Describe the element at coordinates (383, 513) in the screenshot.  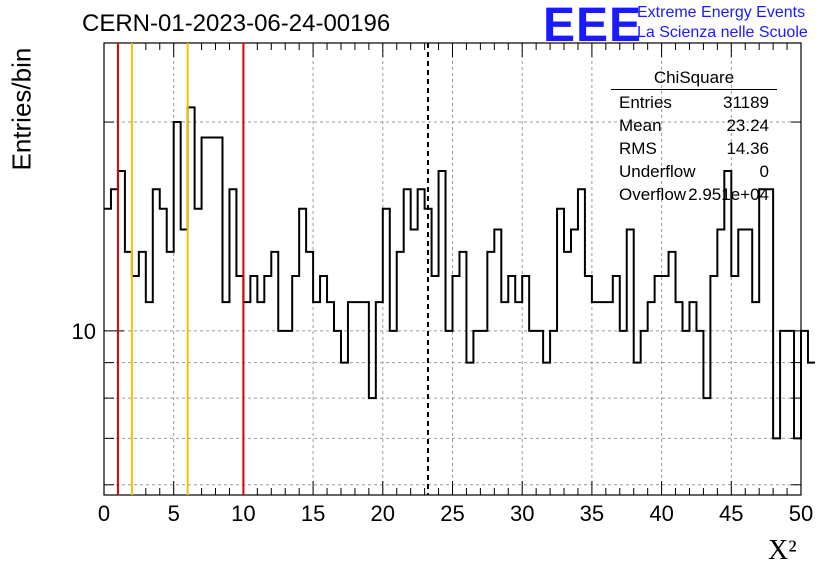
I see `x-tick-label: 20` at that location.